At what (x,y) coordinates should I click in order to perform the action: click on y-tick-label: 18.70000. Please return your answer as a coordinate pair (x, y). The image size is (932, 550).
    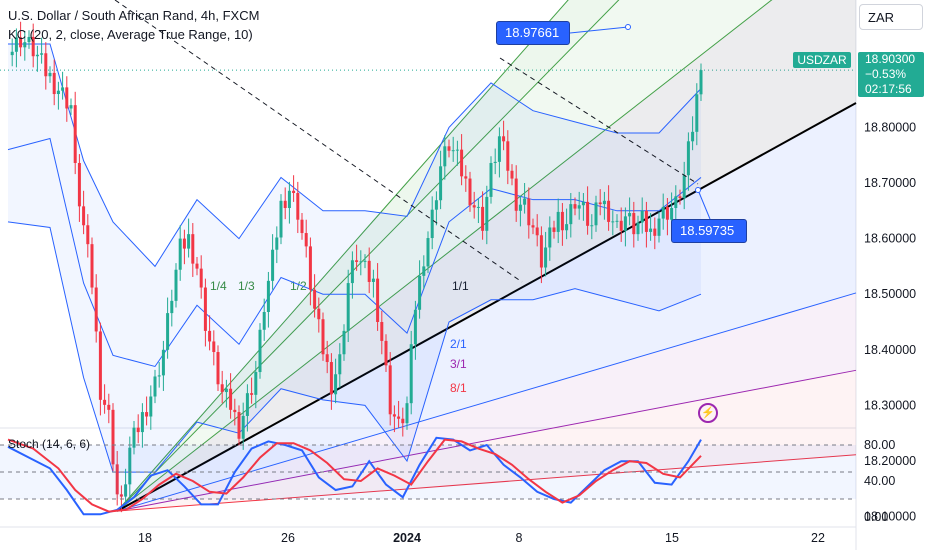
    Looking at the image, I should click on (890, 183).